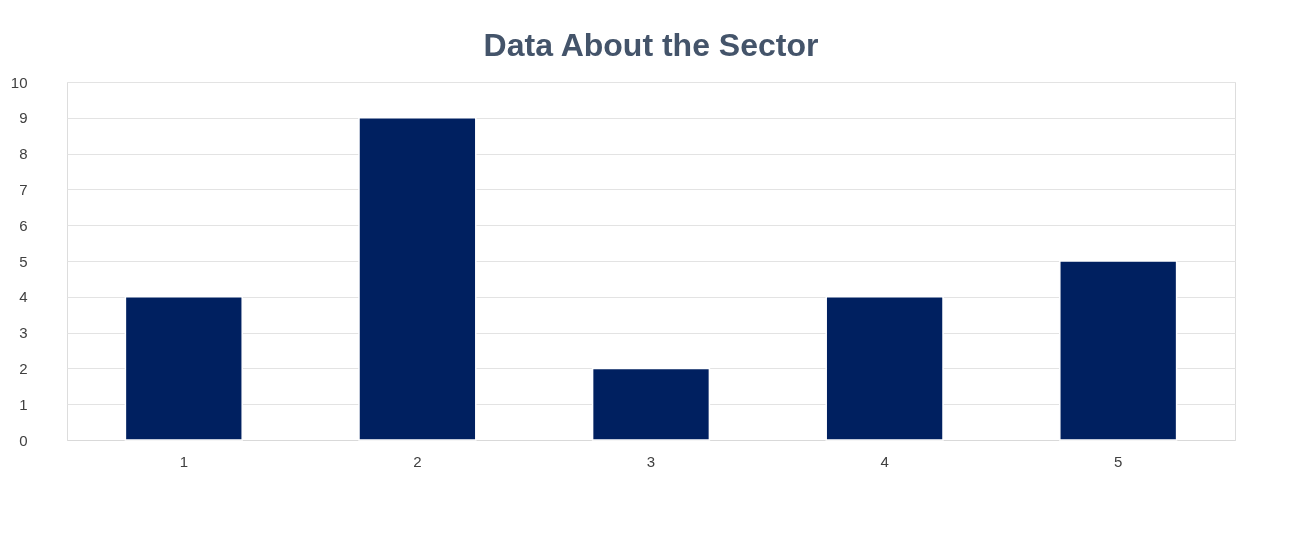  Describe the element at coordinates (1118, 461) in the screenshot. I see `x-tick-label: 5` at that location.